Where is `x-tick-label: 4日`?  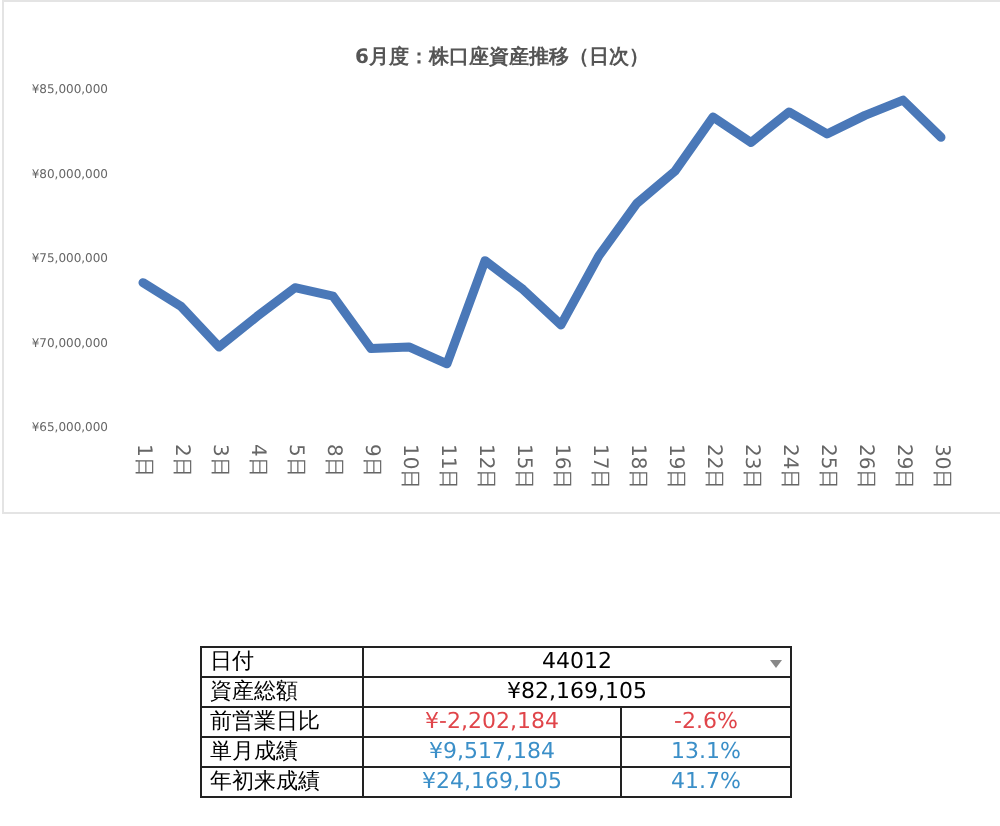 x-tick-label: 4日 is located at coordinates (257, 460).